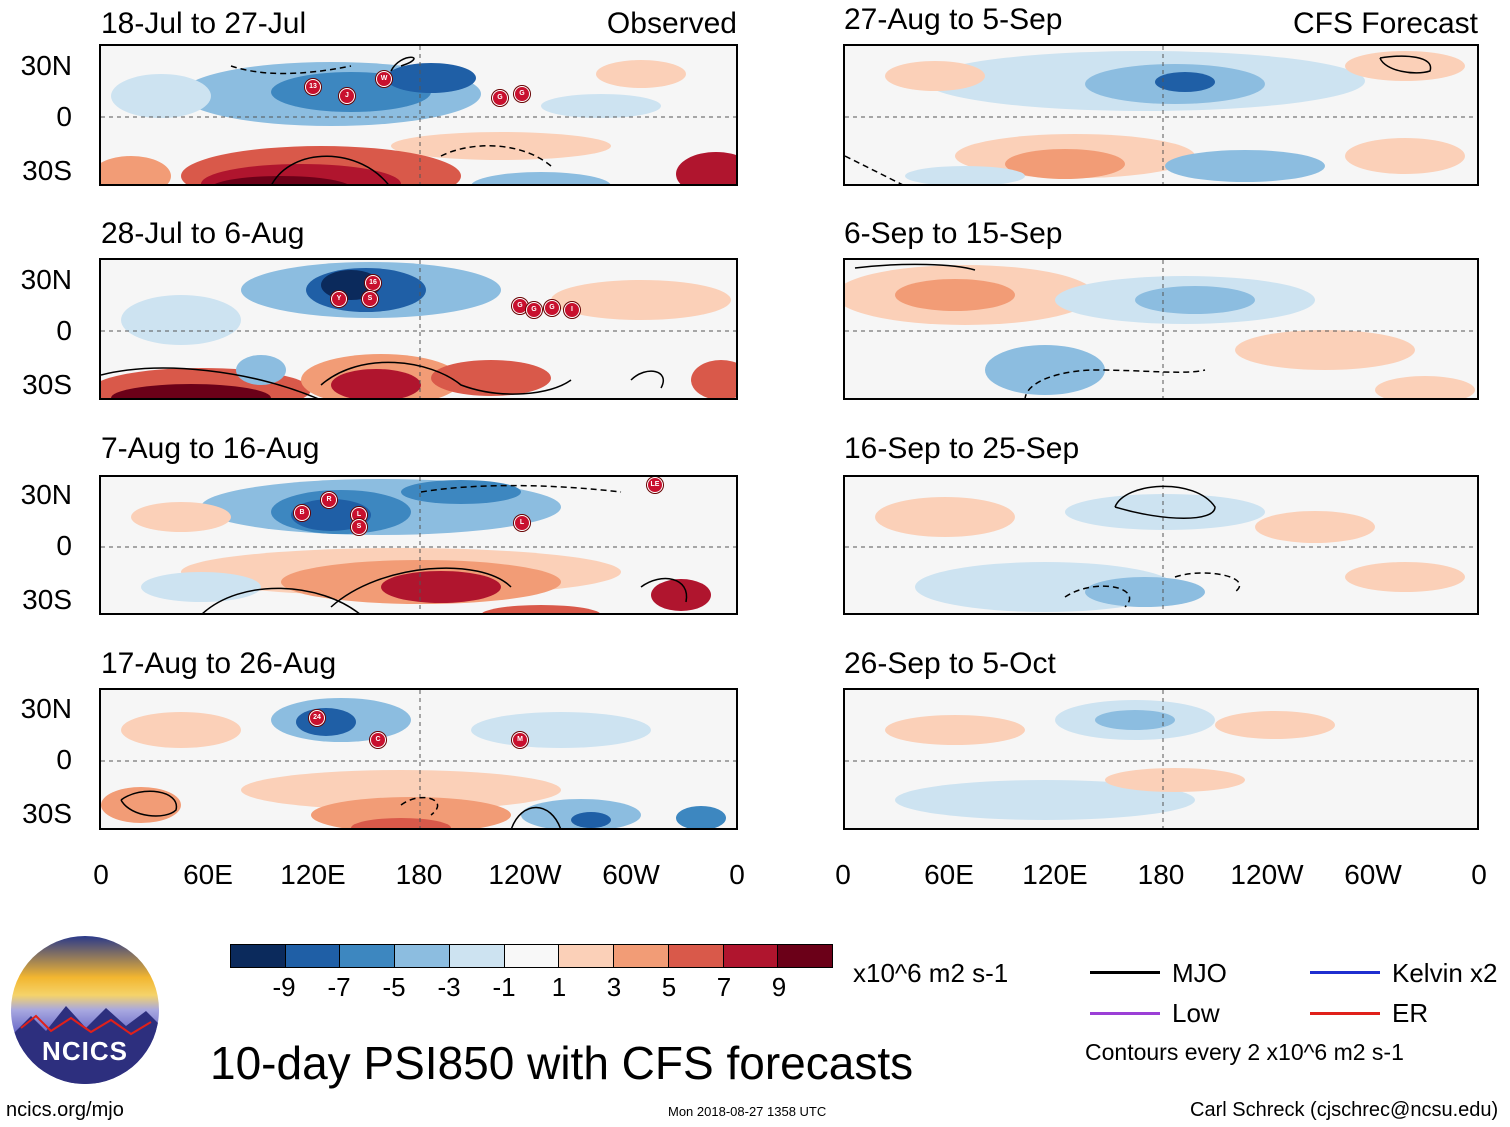 The image size is (1510, 1127). Describe the element at coordinates (572, 310) in the screenshot. I see `storm-marker: I` at that location.